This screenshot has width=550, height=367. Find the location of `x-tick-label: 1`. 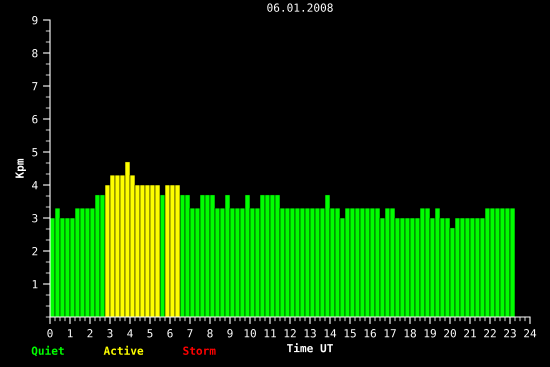

x-tick-label: 1 is located at coordinates (70, 333).